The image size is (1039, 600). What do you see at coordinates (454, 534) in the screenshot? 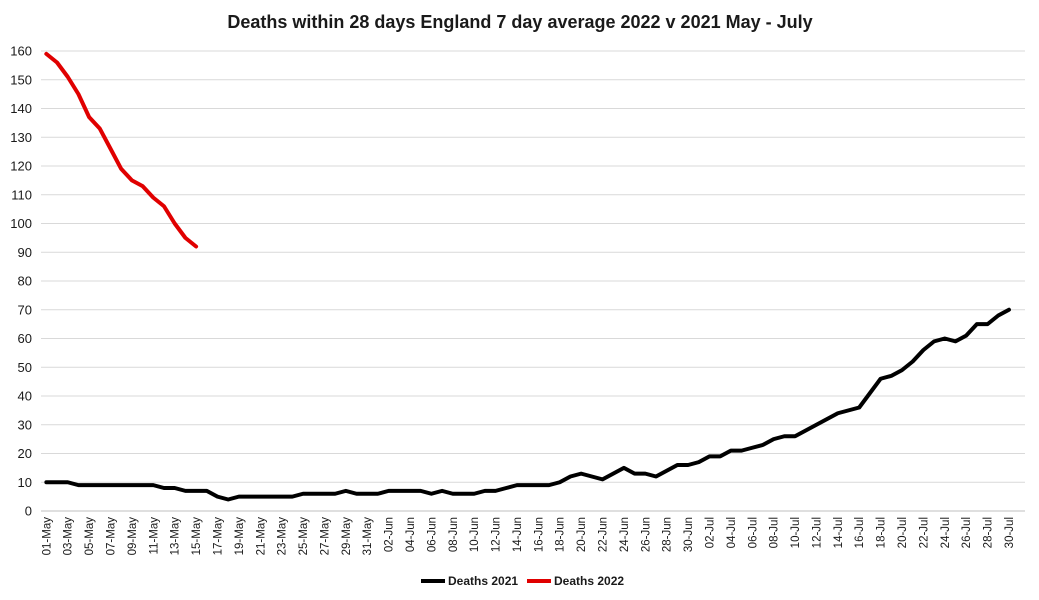
I see `x-tick-label: 08-Jun` at bounding box center [454, 534].